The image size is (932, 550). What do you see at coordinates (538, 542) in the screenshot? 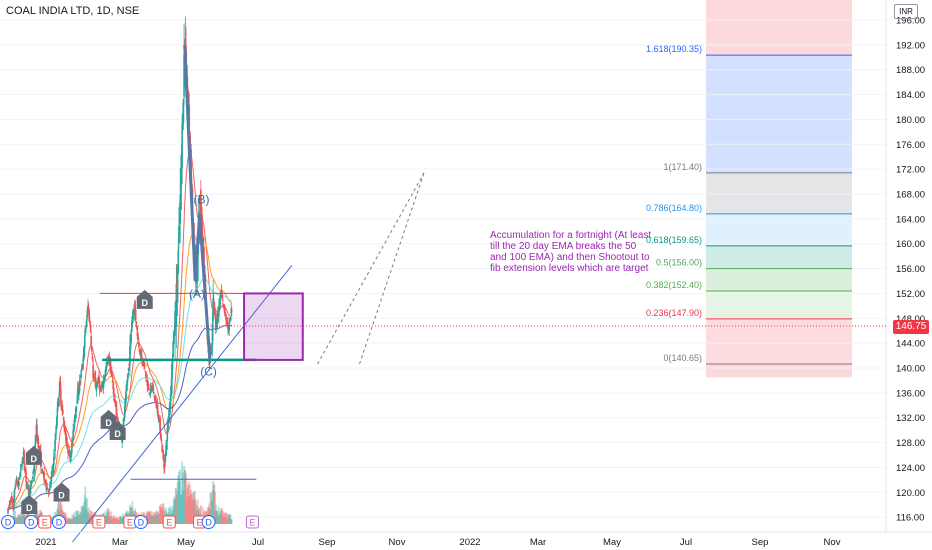
I see `time-tick-label: Mar` at bounding box center [538, 542].